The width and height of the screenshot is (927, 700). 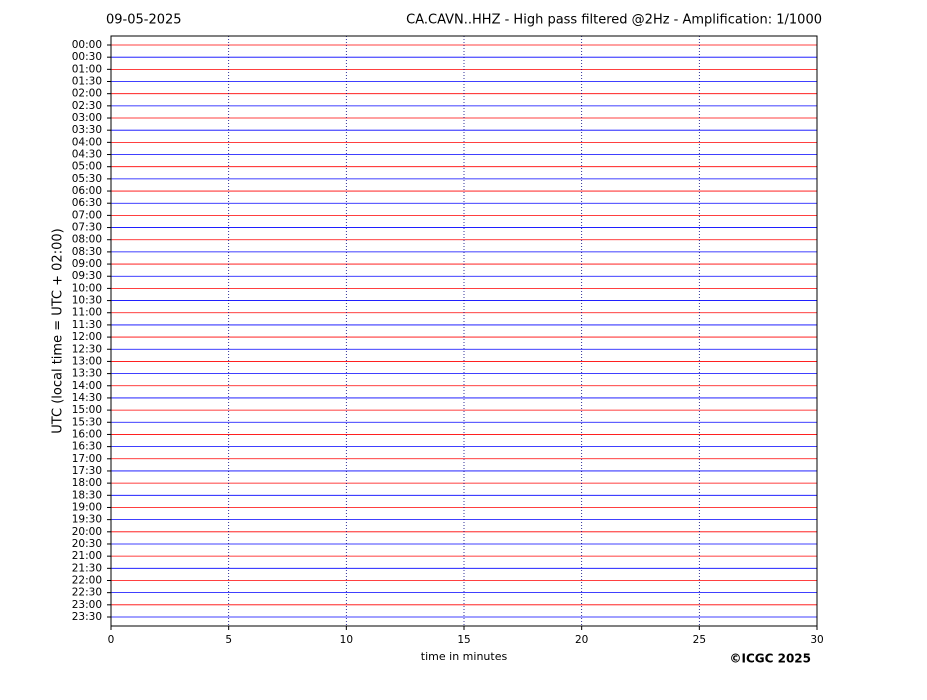 What do you see at coordinates (87, 471) in the screenshot?
I see `y-tick-label: 17:30` at bounding box center [87, 471].